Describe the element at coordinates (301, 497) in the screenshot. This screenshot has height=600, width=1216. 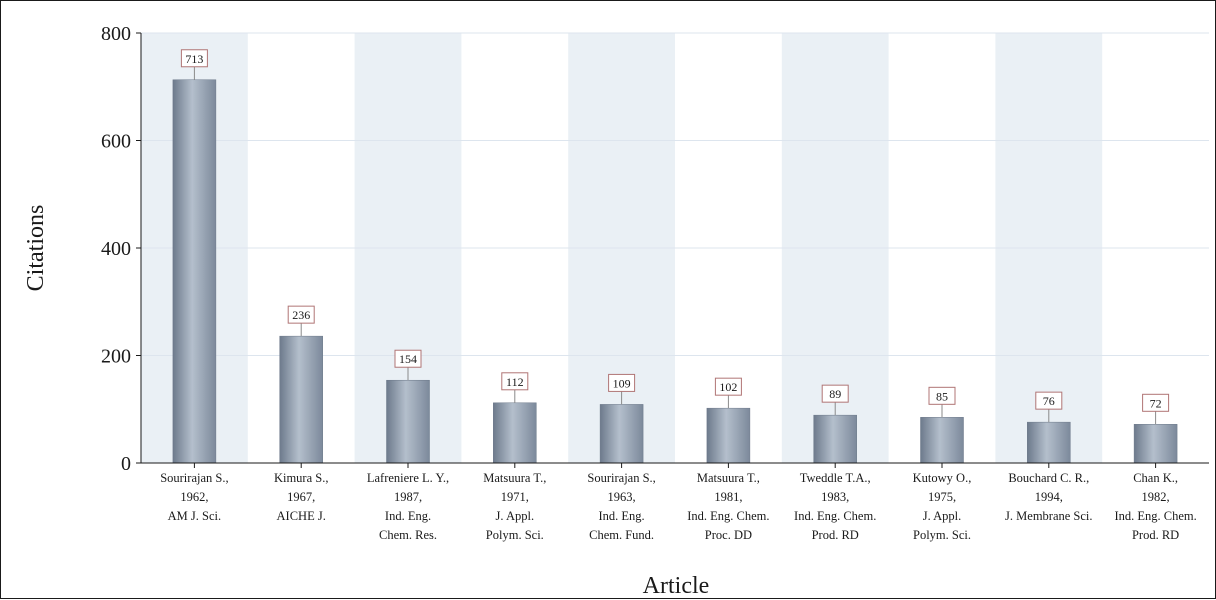
I see `x-category-label: Kimura S., 1967, AICHE J.` at that location.